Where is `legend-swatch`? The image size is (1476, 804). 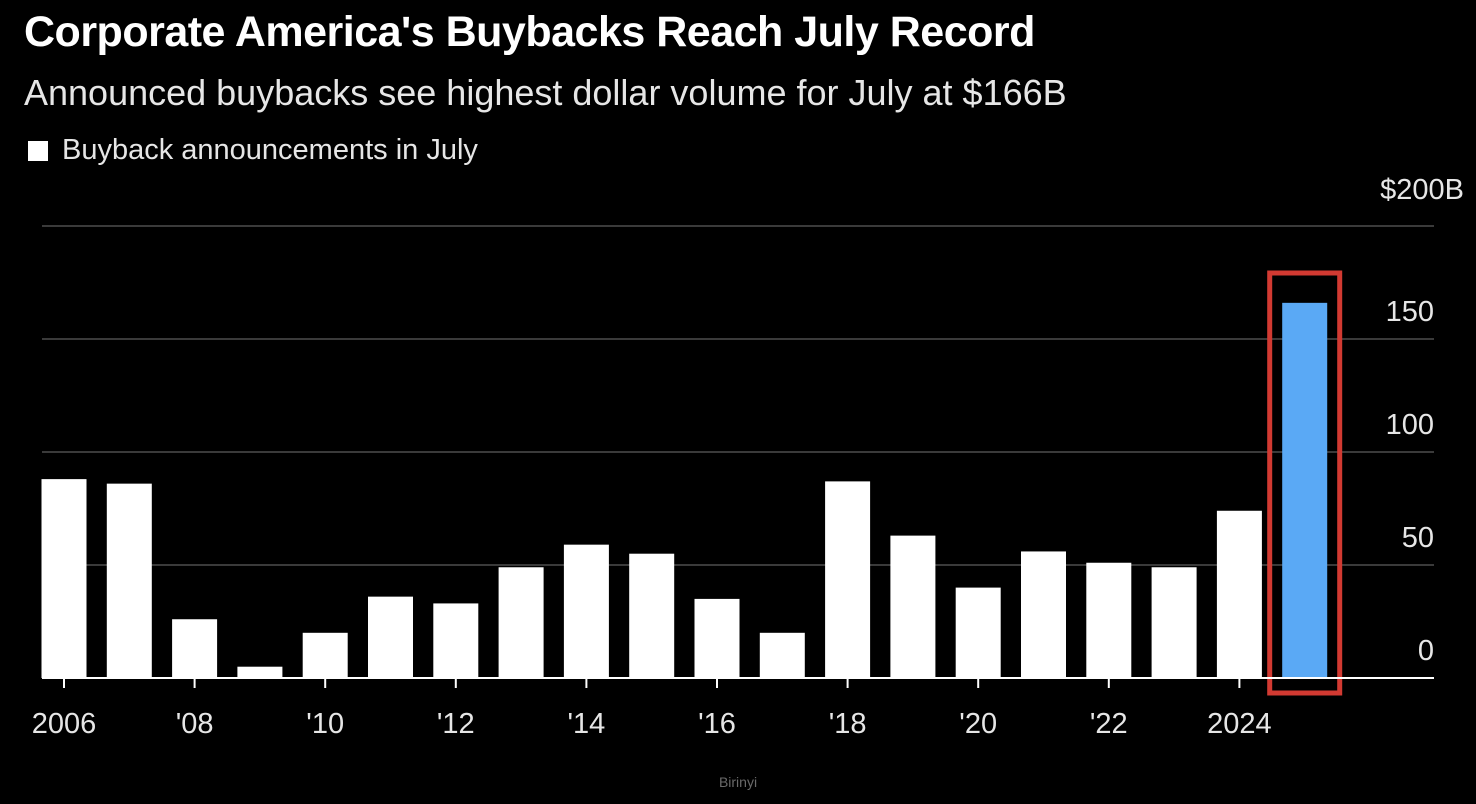 legend-swatch is located at coordinates (38, 150).